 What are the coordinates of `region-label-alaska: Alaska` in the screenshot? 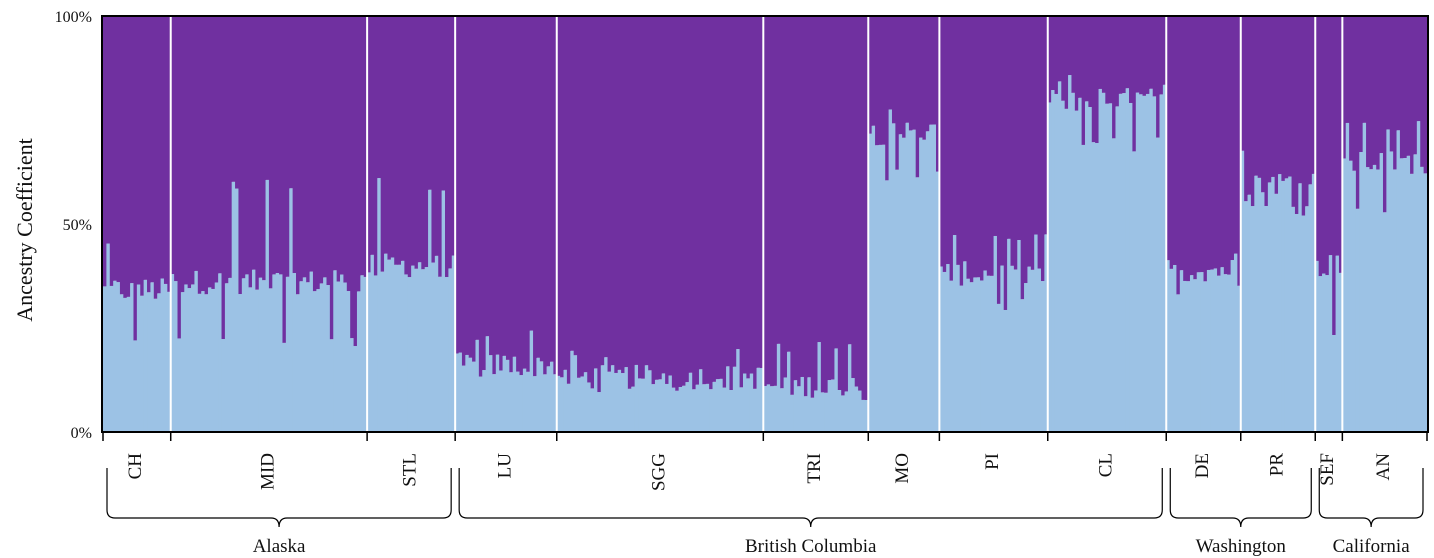 It's located at (279, 546).